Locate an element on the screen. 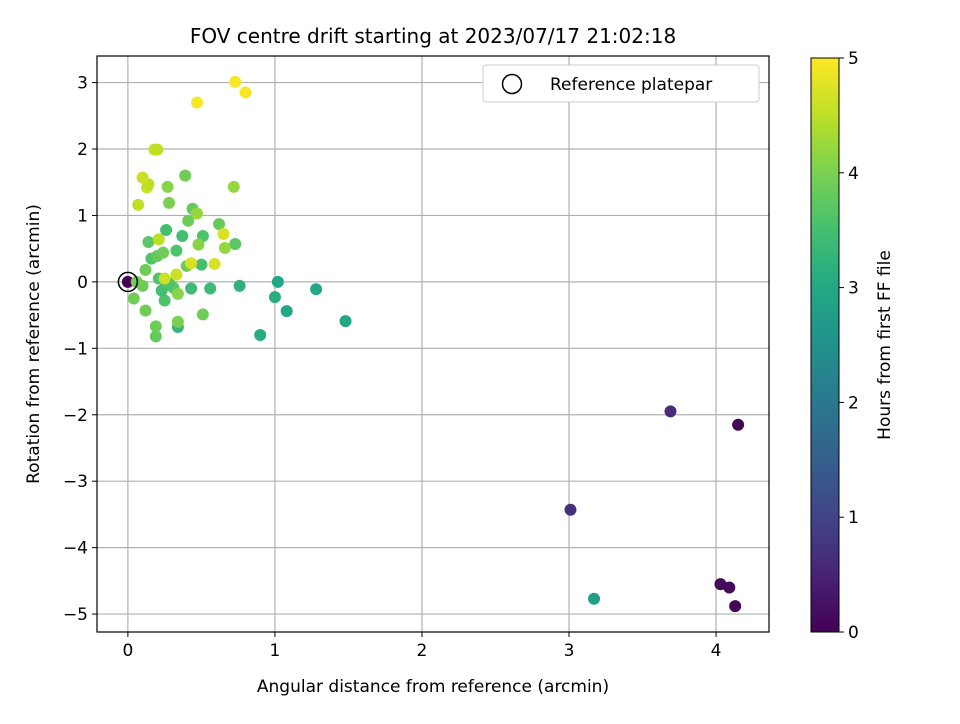  y-tick-label: 2 is located at coordinates (82, 150).